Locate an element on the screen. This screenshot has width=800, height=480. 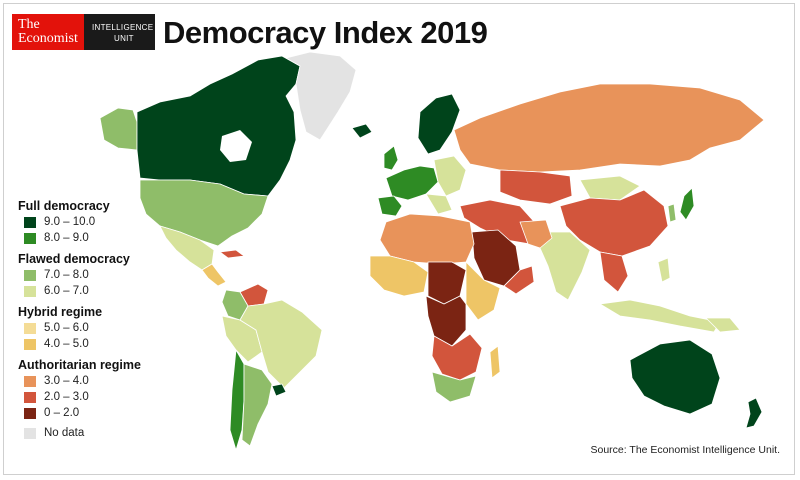
region-iberia is located at coordinates (390, 206).